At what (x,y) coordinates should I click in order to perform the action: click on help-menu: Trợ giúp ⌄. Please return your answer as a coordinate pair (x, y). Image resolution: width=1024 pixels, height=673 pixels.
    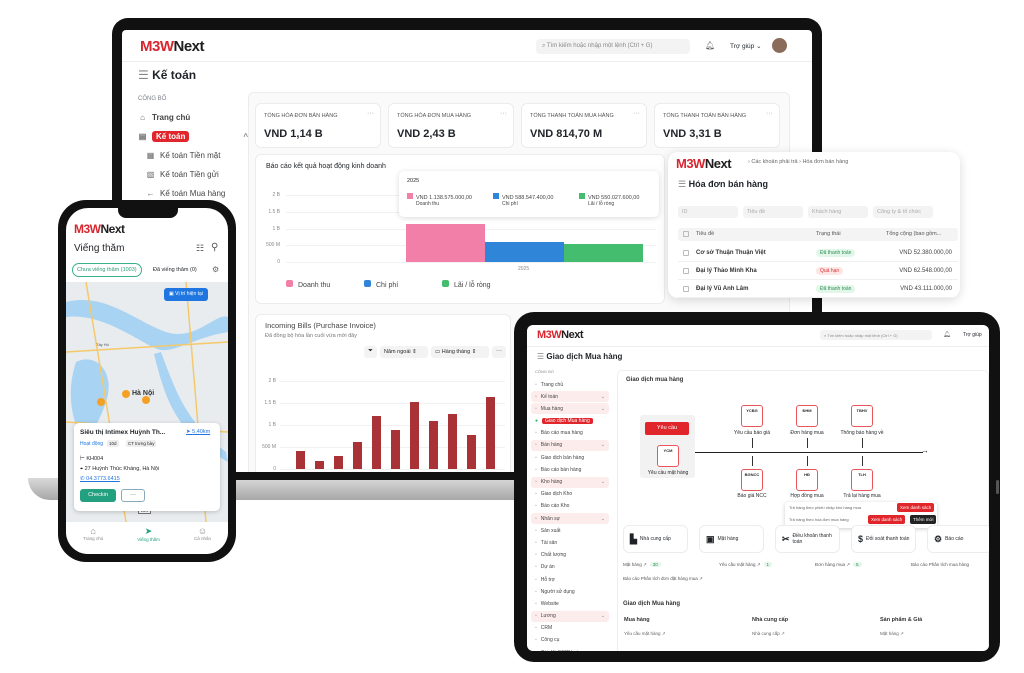
    Looking at the image, I should click on (746, 46).